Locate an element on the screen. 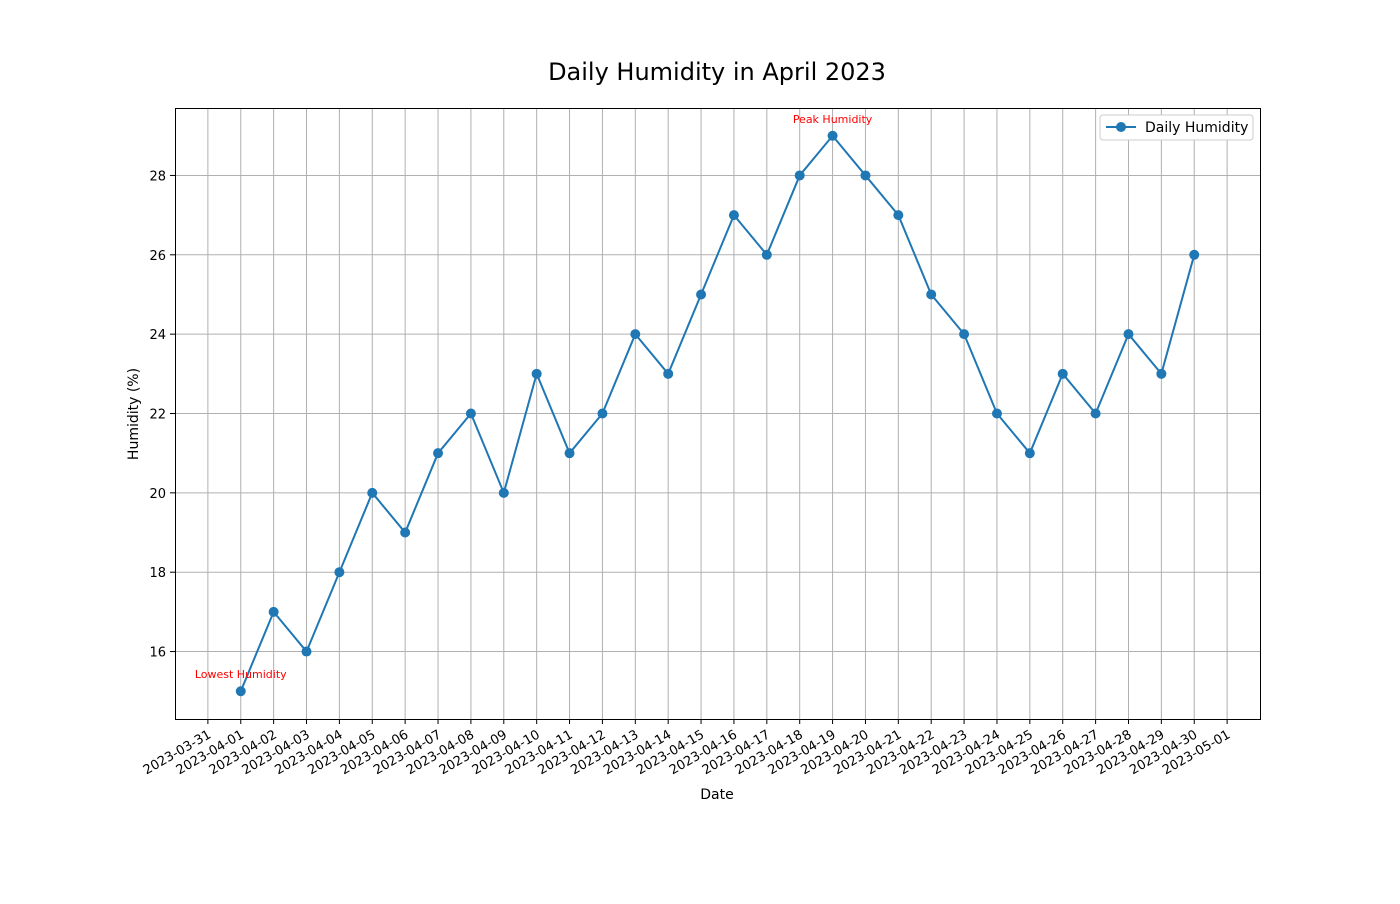 The width and height of the screenshot is (1400, 904). annotation-label: Peak Humidity is located at coordinates (833, 119).